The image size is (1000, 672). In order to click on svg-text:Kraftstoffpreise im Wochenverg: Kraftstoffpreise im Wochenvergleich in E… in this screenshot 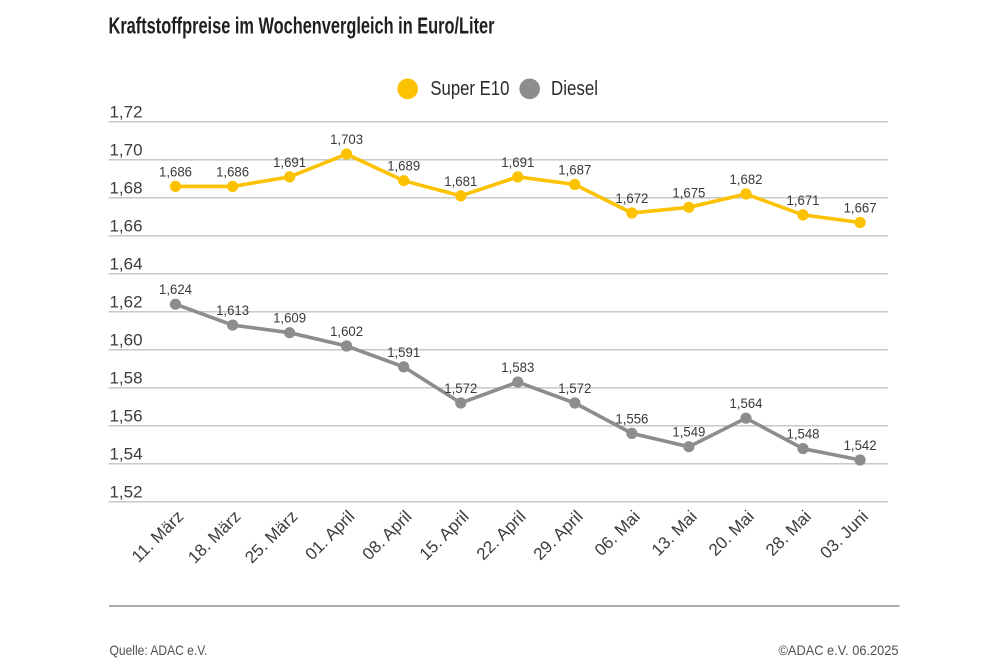, I will do `click(302, 26)`.